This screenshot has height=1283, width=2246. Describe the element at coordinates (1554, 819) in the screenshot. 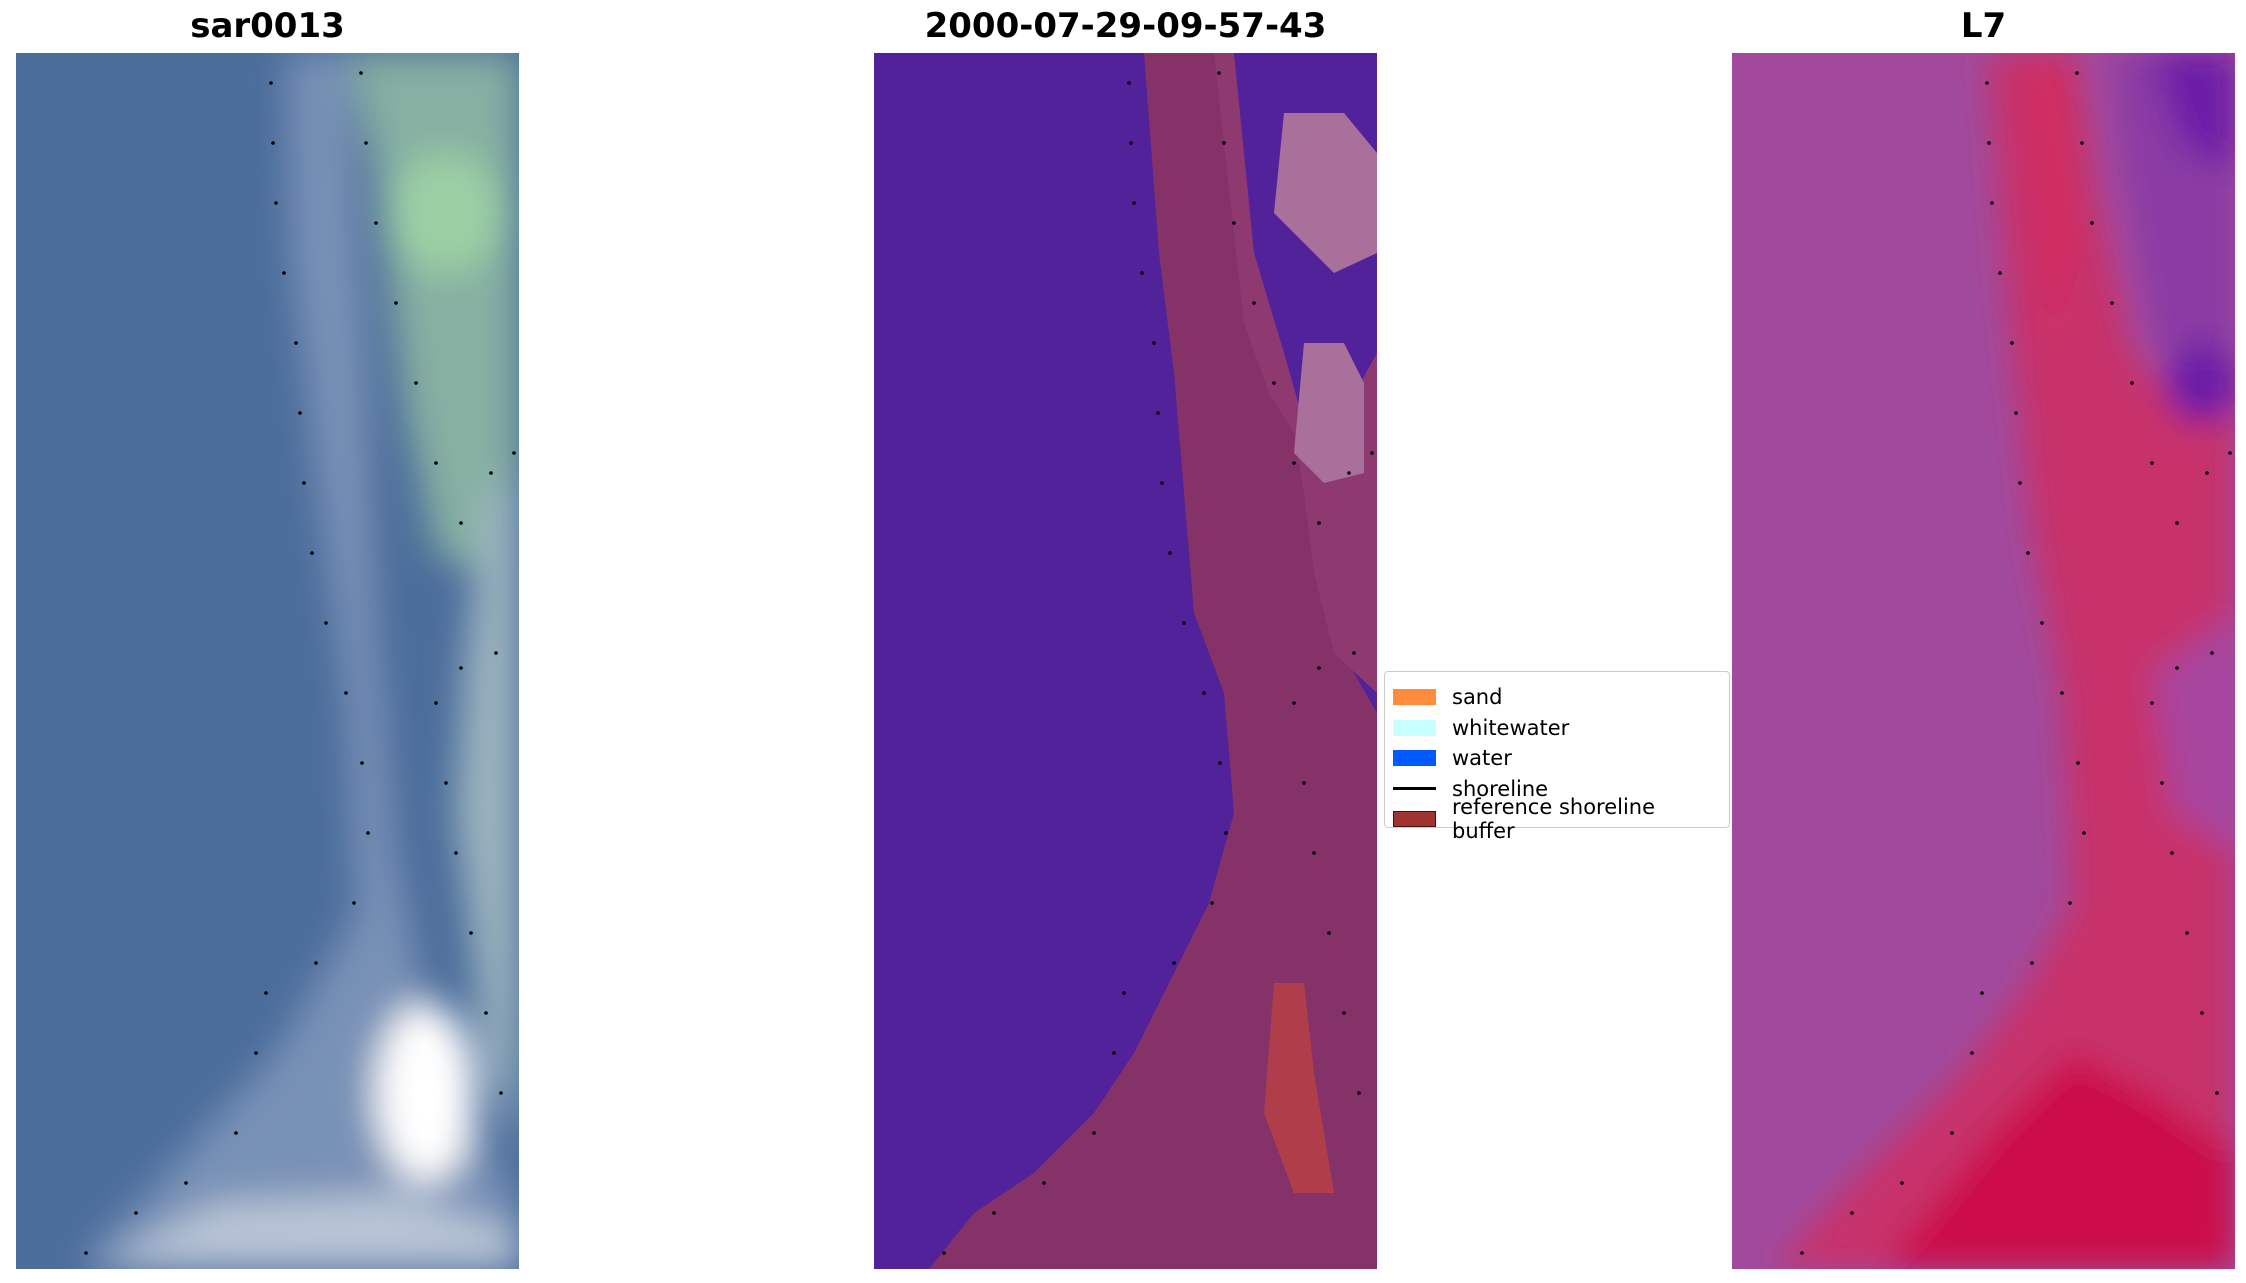

I see `legend-label-reference-buffer: reference shoreline buffer` at that location.